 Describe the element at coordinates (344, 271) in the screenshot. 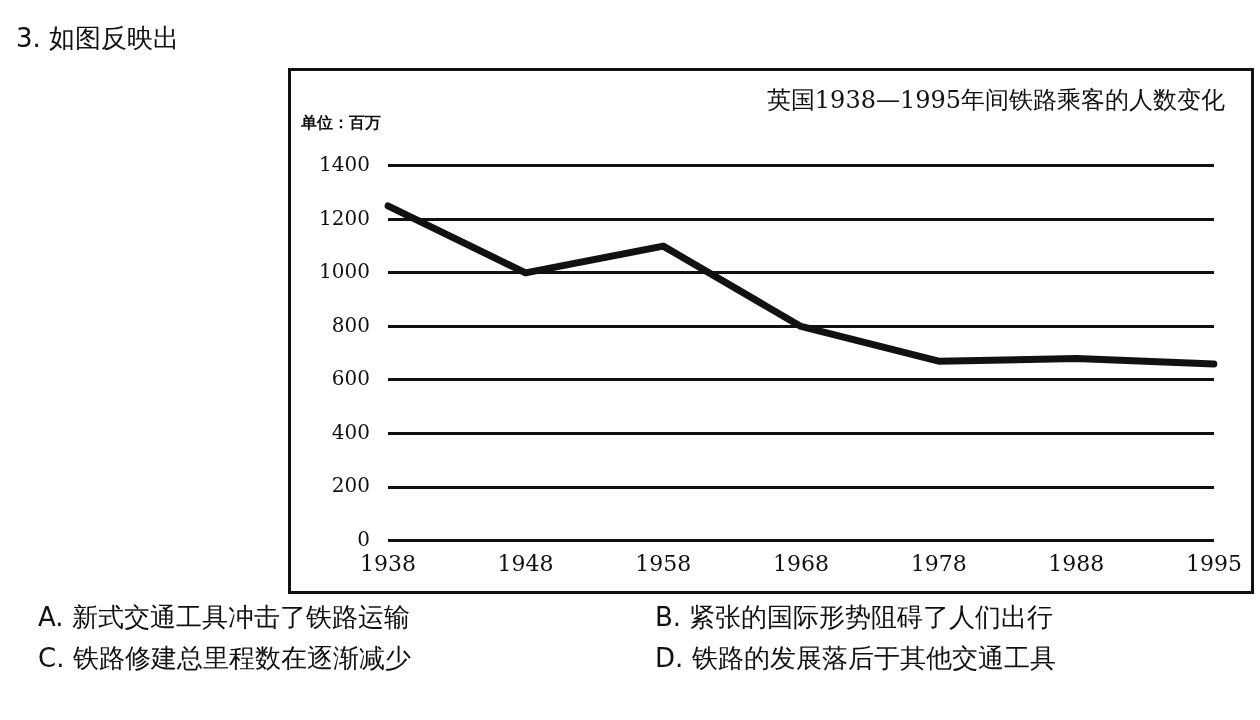

I see `y-tick-label: 1000` at that location.